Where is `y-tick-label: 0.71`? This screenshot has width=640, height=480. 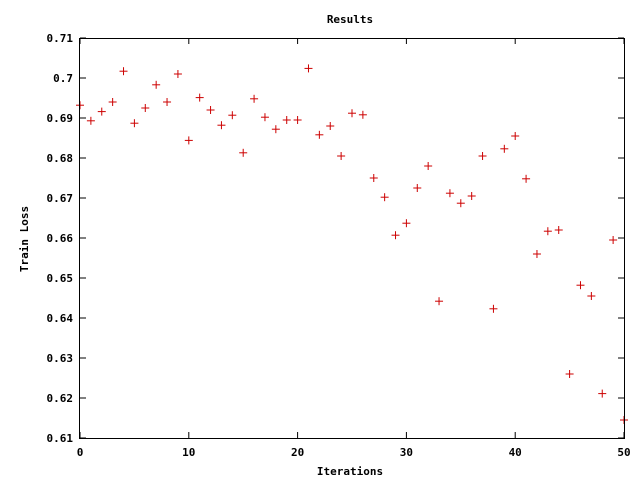 y-tick-label: 0.71 is located at coordinates (60, 38).